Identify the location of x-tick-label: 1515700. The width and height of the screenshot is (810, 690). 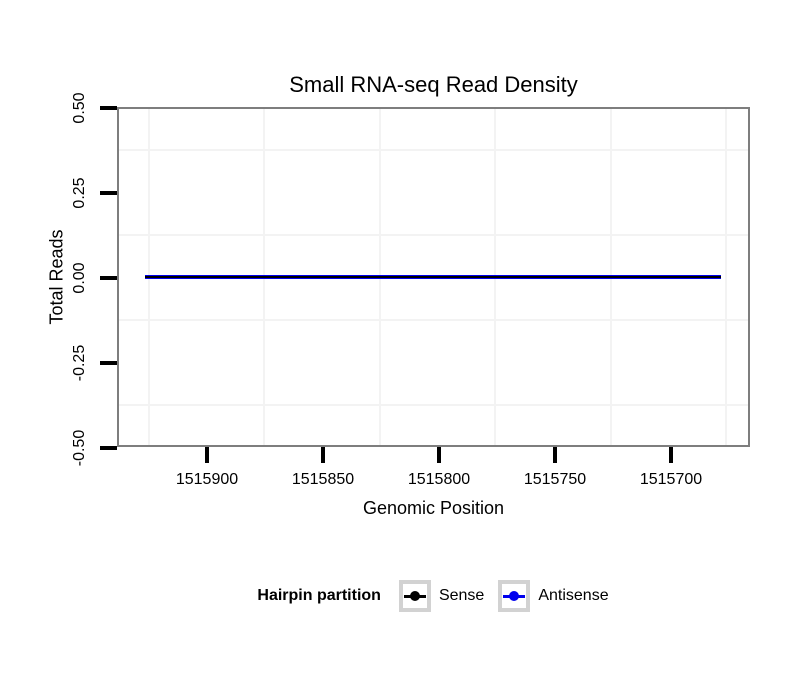
(671, 479).